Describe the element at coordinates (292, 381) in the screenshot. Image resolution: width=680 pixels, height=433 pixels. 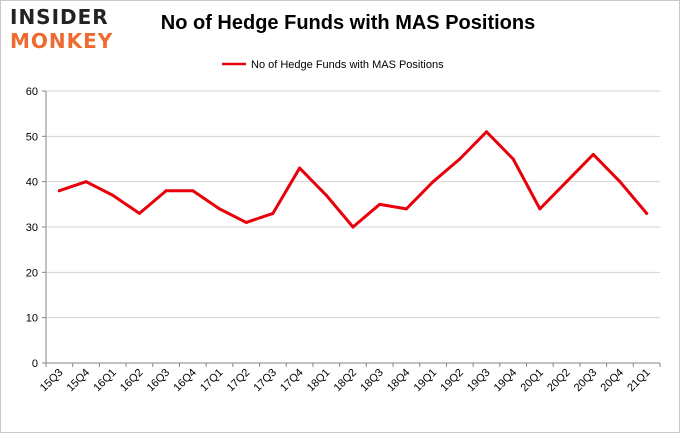
I see `x-tick-label: 17Q4` at that location.